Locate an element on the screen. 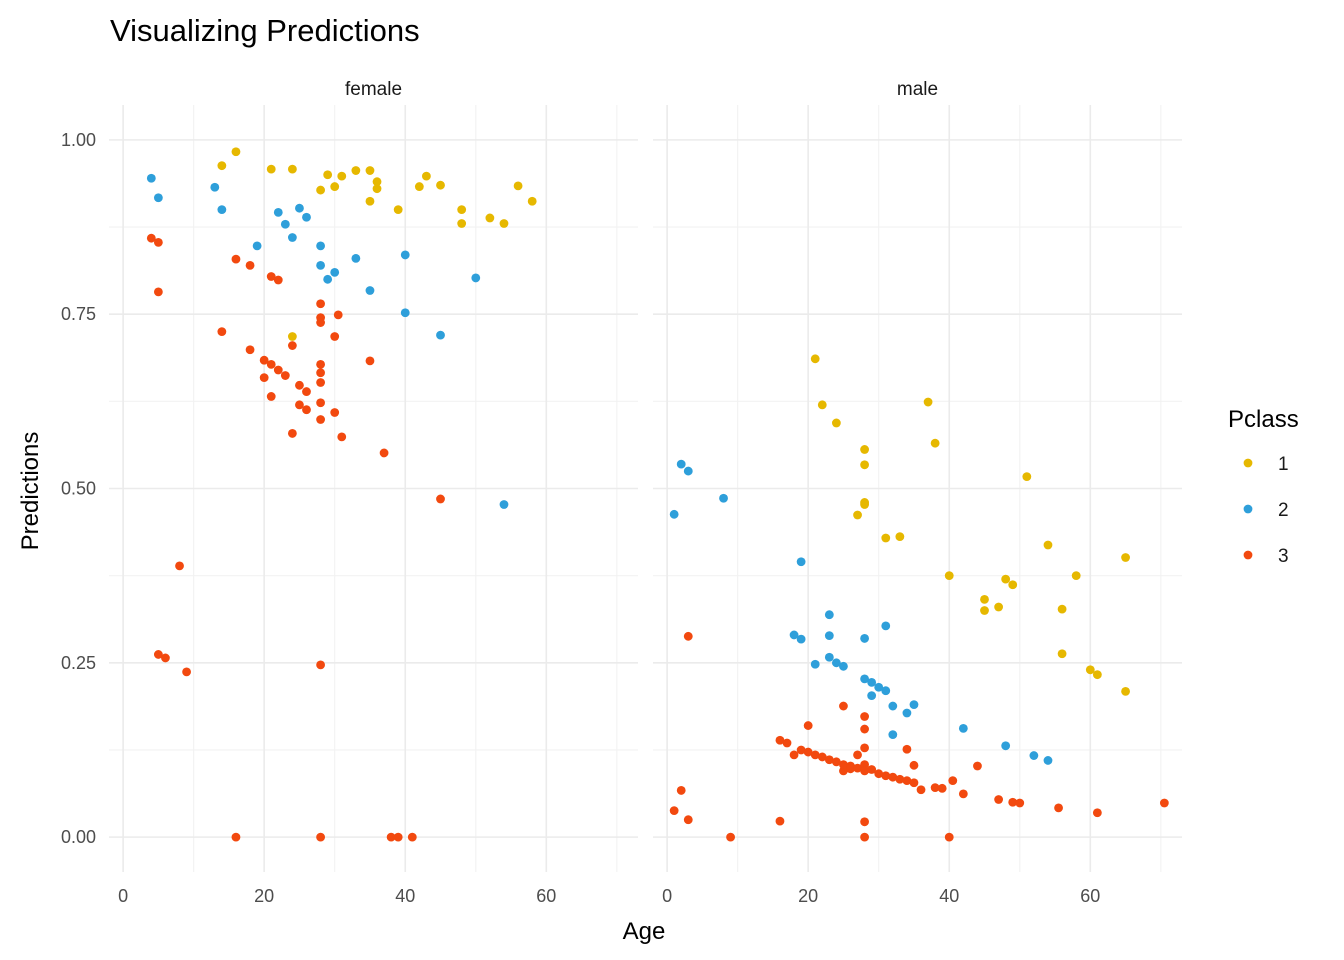 Image resolution: width=1344 pixels, height=960 pixels. x-tick-label: 20 is located at coordinates (808, 896).